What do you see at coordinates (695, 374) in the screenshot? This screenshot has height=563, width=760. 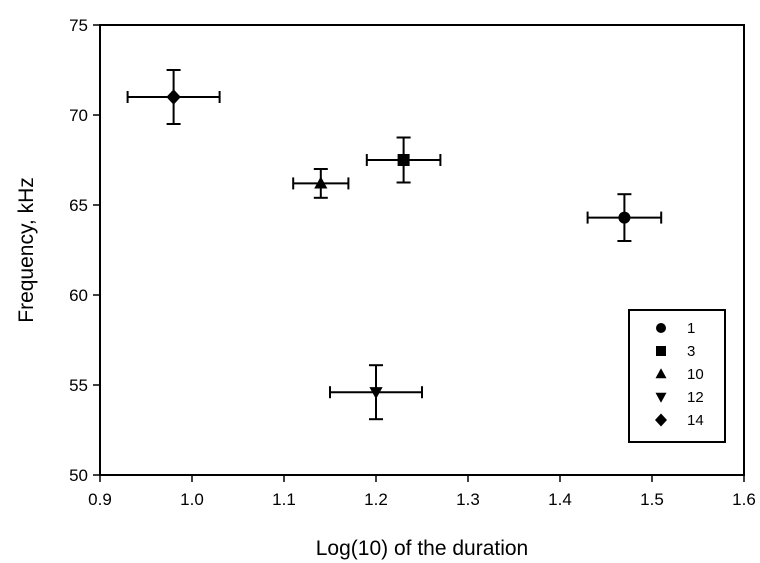 I see `legend-label: 10` at bounding box center [695, 374].